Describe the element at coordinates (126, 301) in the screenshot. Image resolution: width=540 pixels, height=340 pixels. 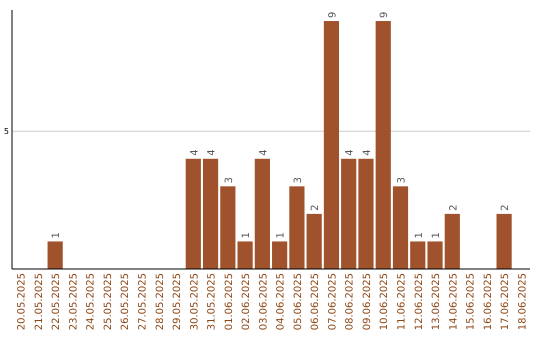
I see `x-tick-label: 26.05.2025` at that location.